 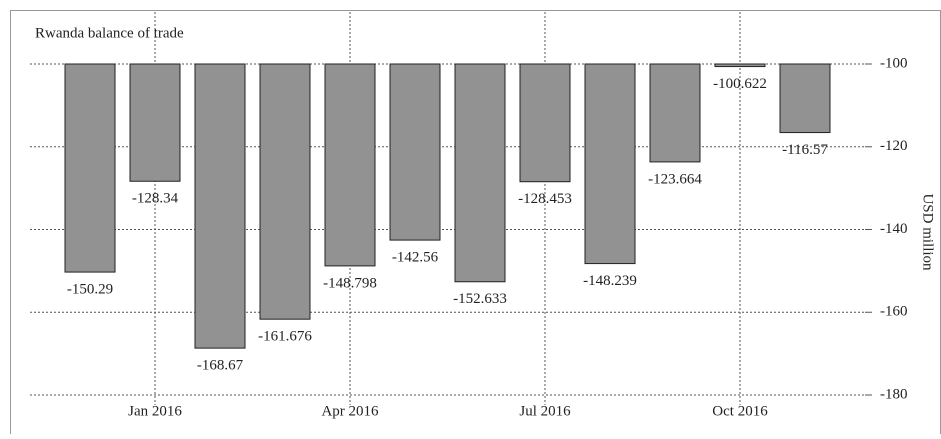 I want to click on x-tick-label: Oct 2016, so click(x=740, y=411).